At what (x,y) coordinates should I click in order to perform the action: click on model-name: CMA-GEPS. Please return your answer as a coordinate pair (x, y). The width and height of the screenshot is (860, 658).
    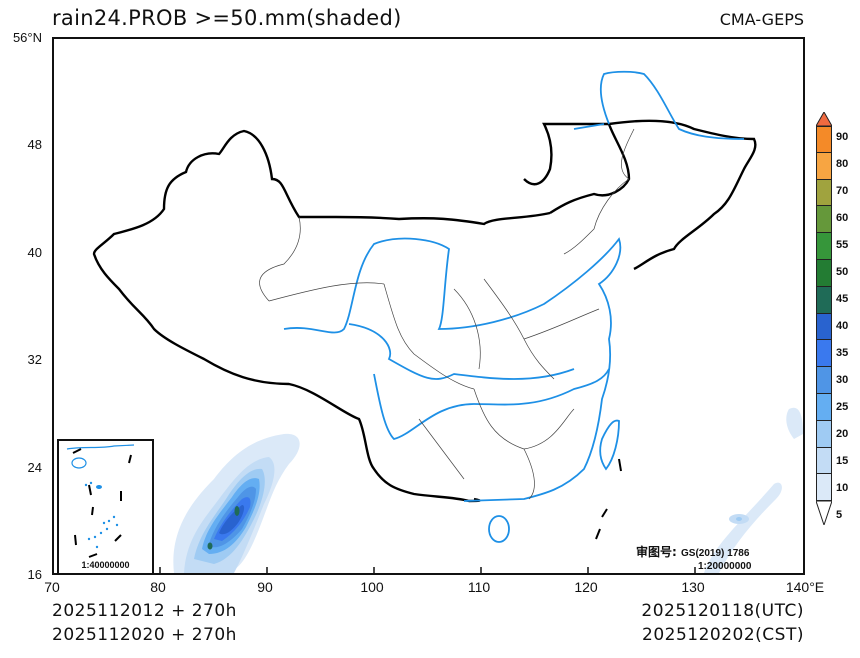
    Looking at the image, I should click on (761, 19).